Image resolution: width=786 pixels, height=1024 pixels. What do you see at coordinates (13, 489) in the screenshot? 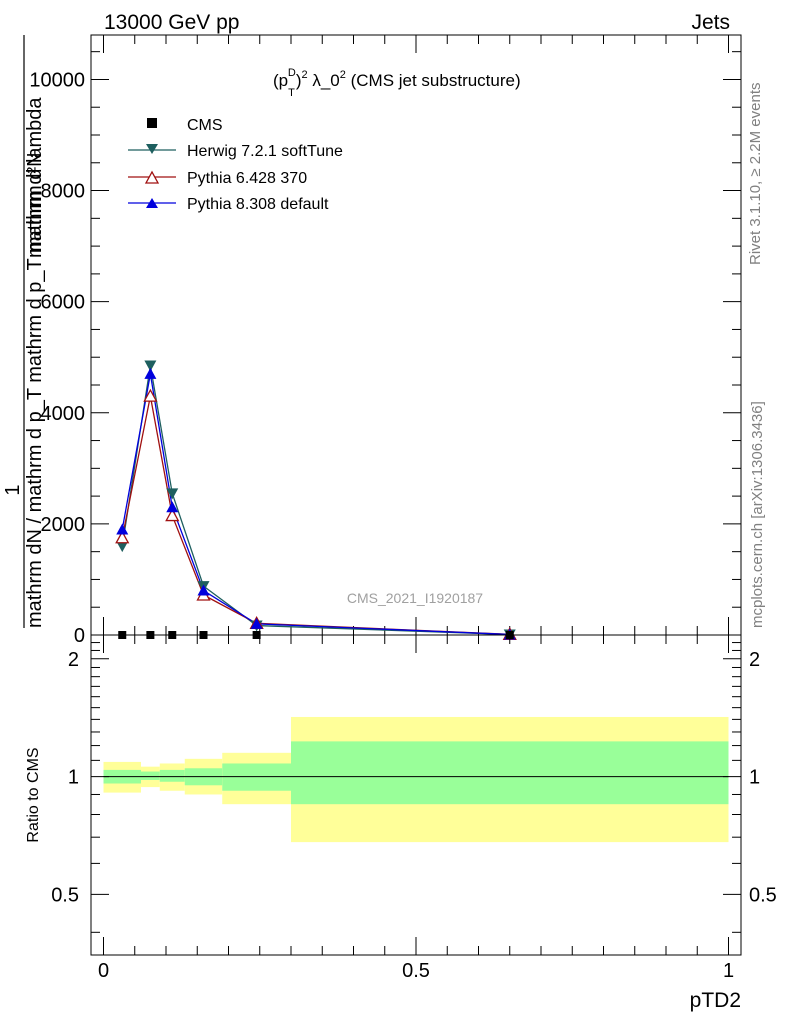
I see `main-ylabel-numerator: 1` at bounding box center [13, 489].